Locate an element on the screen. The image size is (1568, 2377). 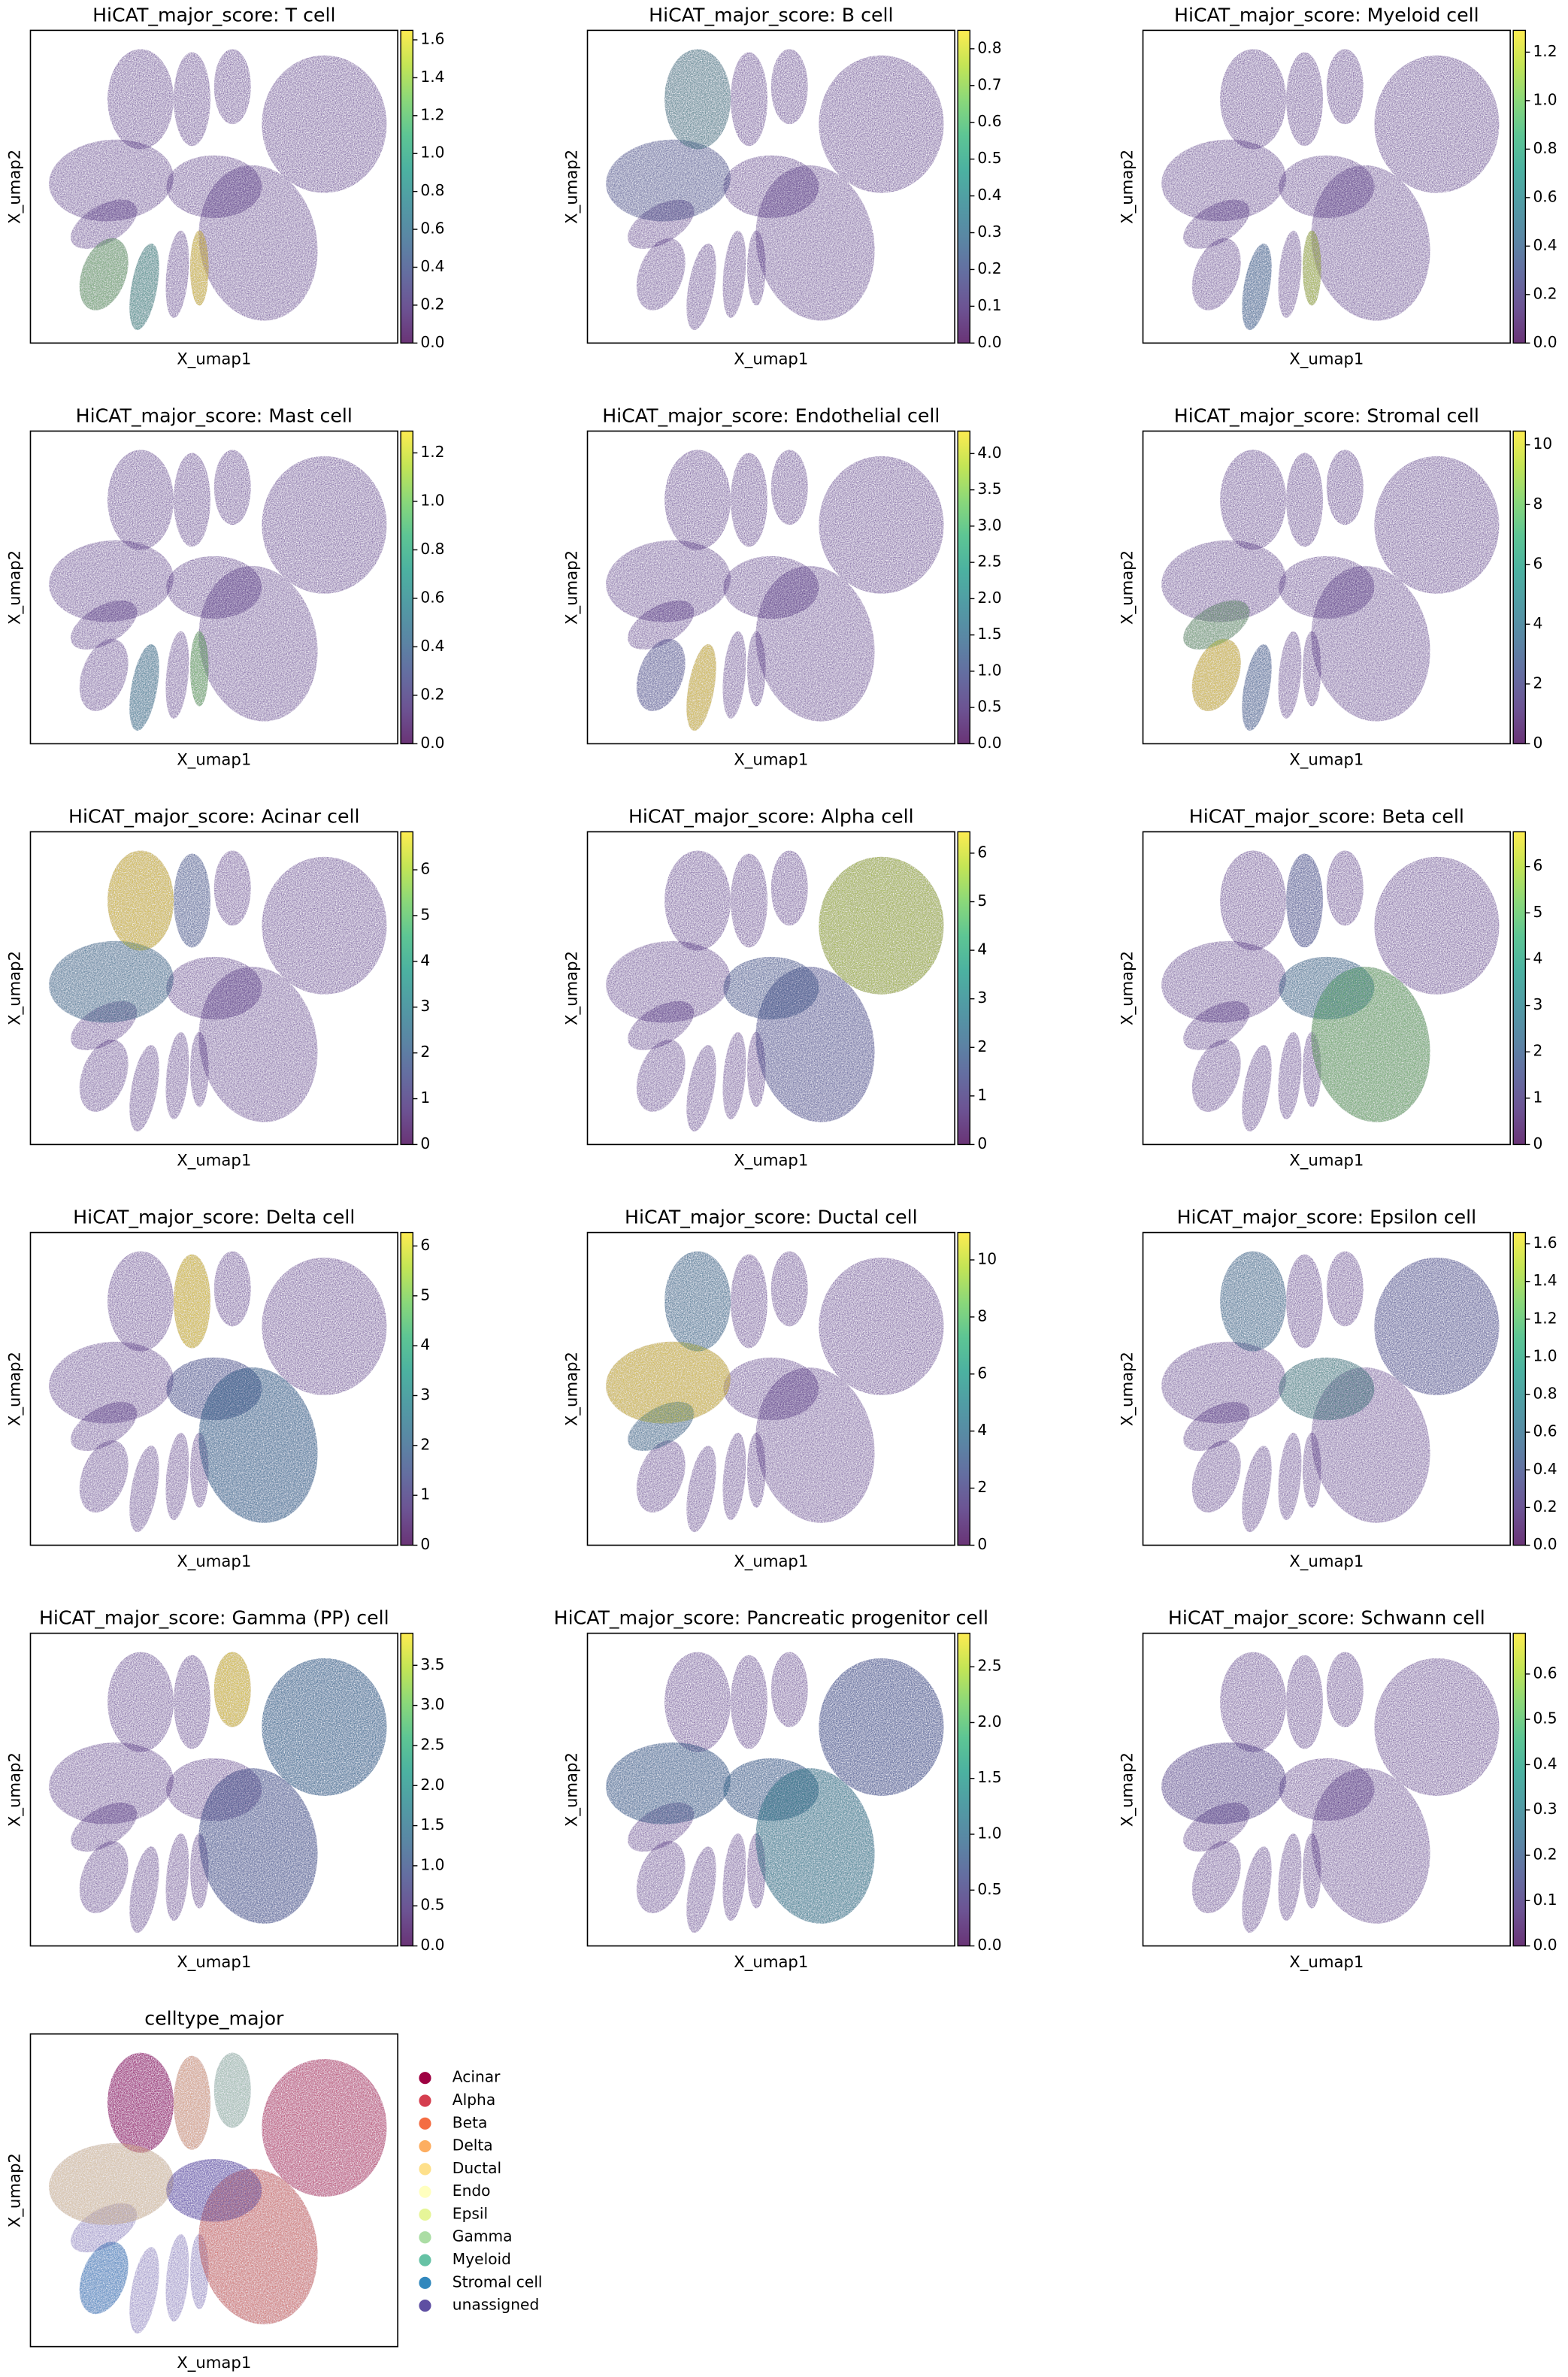
colorbar-tick-label: 3.5 is located at coordinates (432, 1664).